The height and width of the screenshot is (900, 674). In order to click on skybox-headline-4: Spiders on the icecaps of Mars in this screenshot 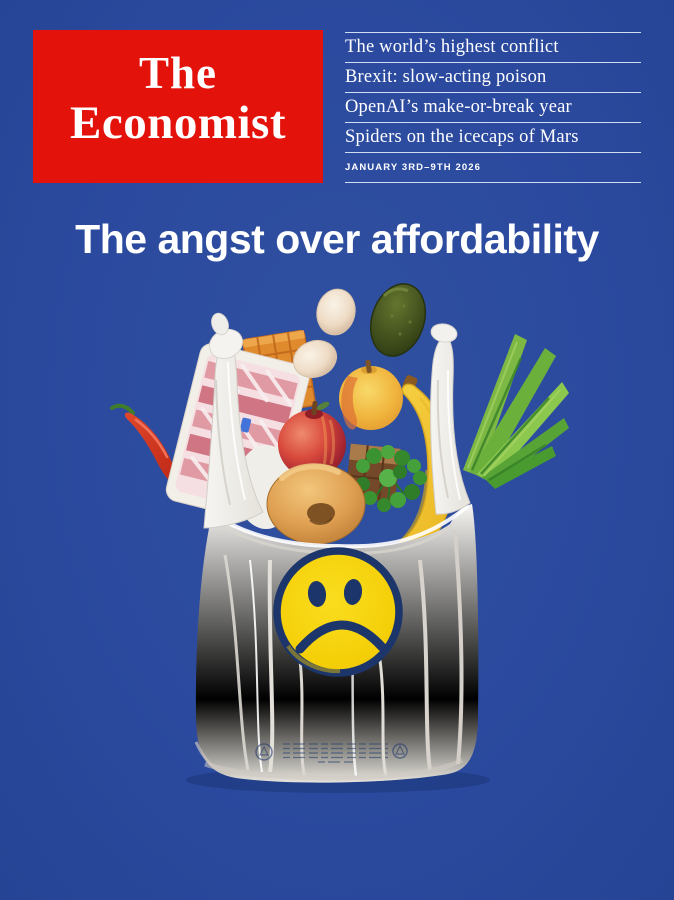, I will do `click(493, 137)`.